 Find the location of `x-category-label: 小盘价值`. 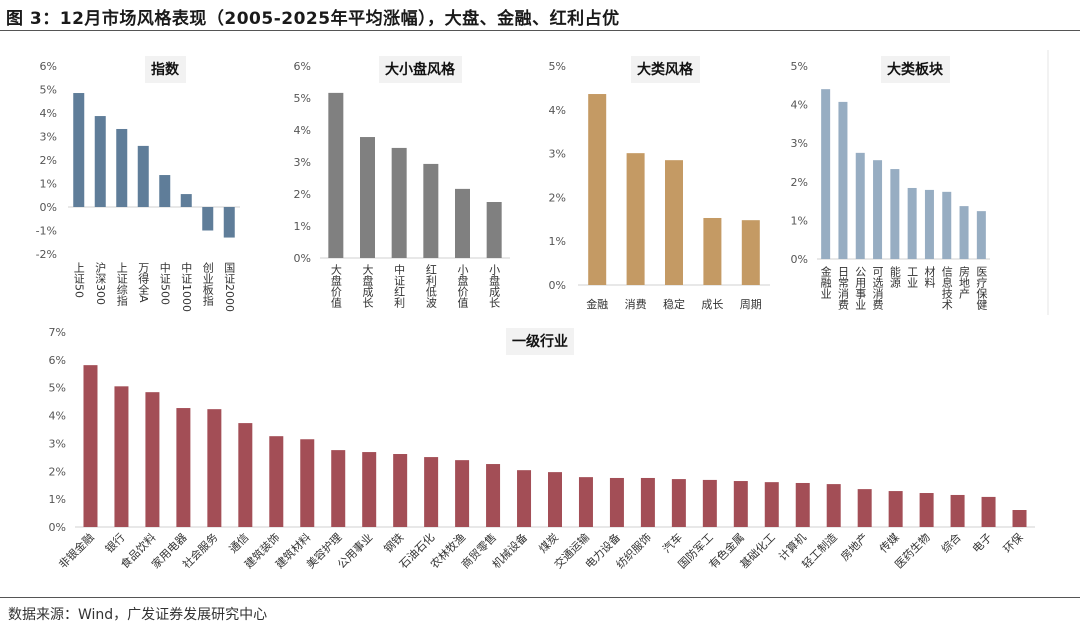

x-category-label: 小盘价值 is located at coordinates (462, 286).